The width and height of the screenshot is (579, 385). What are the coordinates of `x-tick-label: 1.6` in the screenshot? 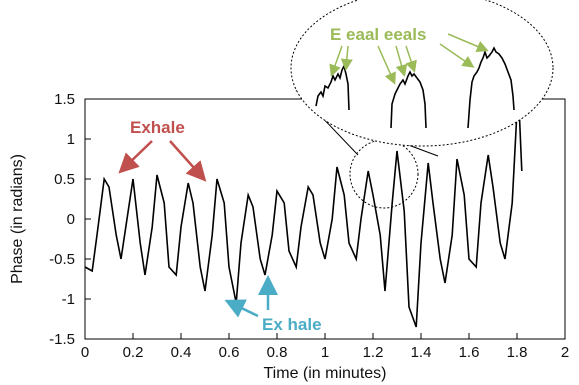 It's located at (469, 352).